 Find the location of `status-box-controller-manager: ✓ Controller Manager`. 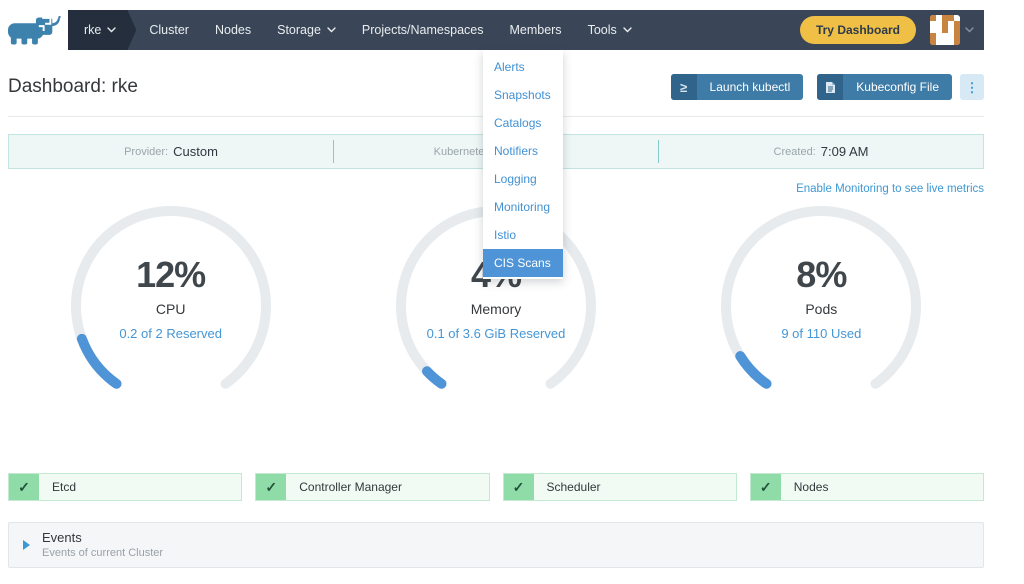

status-box-controller-manager: ✓ Controller Manager is located at coordinates (372, 487).